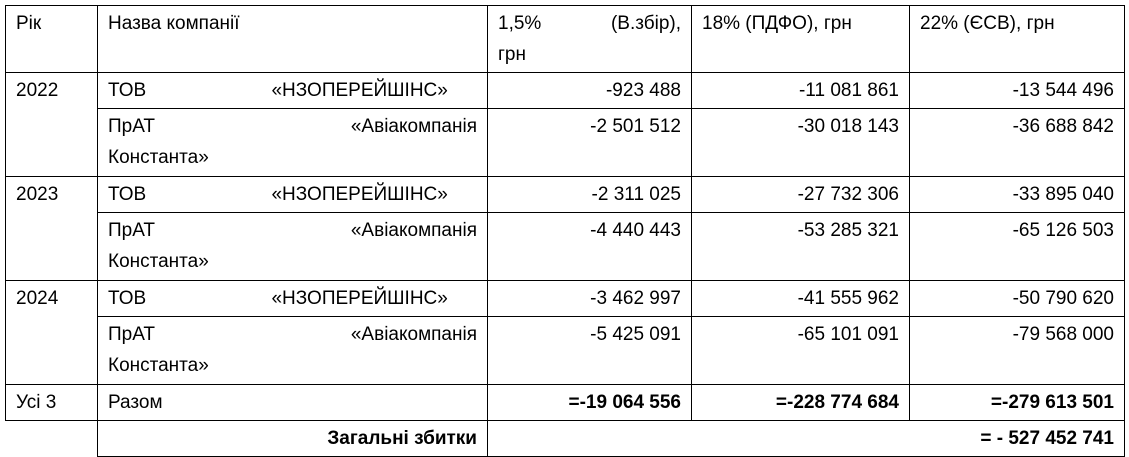 Image resolution: width=1129 pixels, height=457 pixels. What do you see at coordinates (1017, 39) in the screenshot?
I see `header-cell: 22% (ЄСВ), грн` at bounding box center [1017, 39].